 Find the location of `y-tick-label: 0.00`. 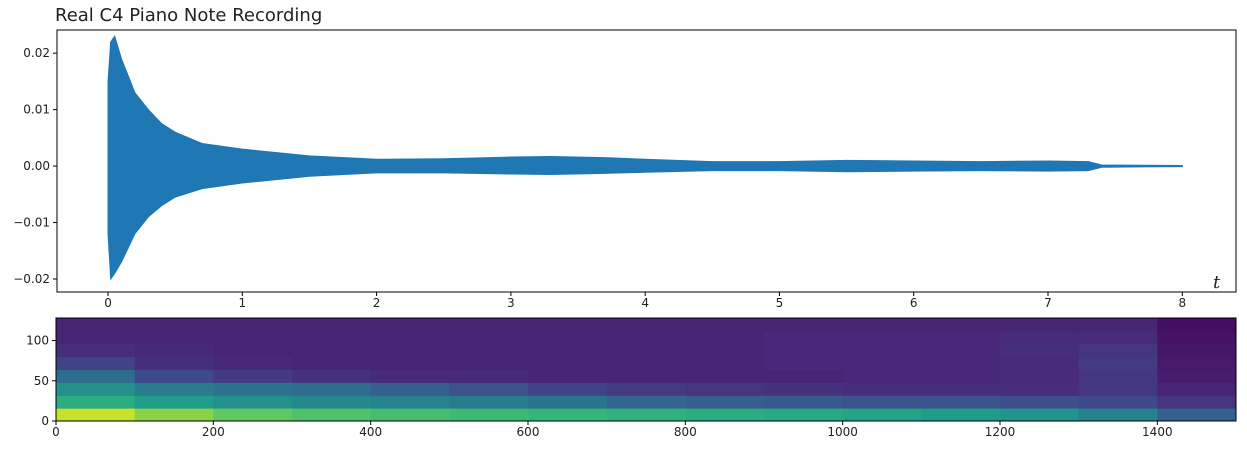

y-tick-label: 0.00 is located at coordinates (36, 166).